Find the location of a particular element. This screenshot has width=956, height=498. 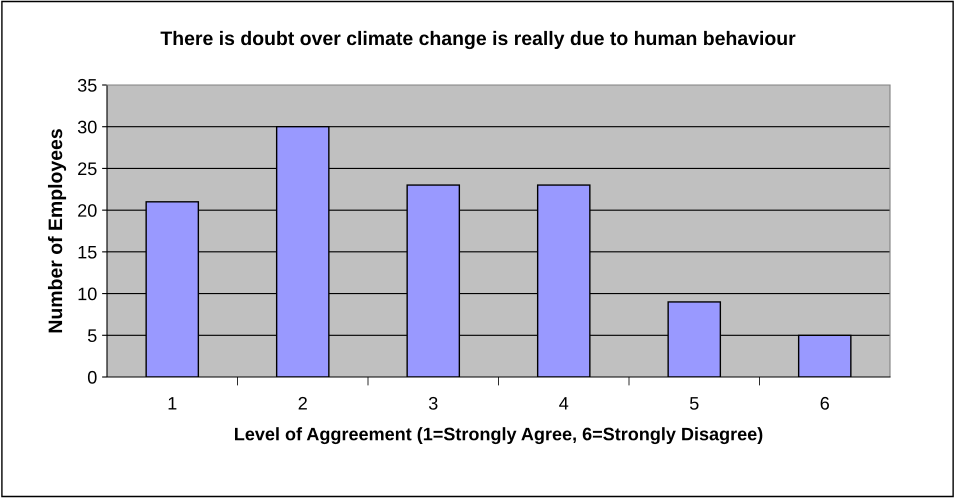

x-tick-label: 3 is located at coordinates (433, 403).